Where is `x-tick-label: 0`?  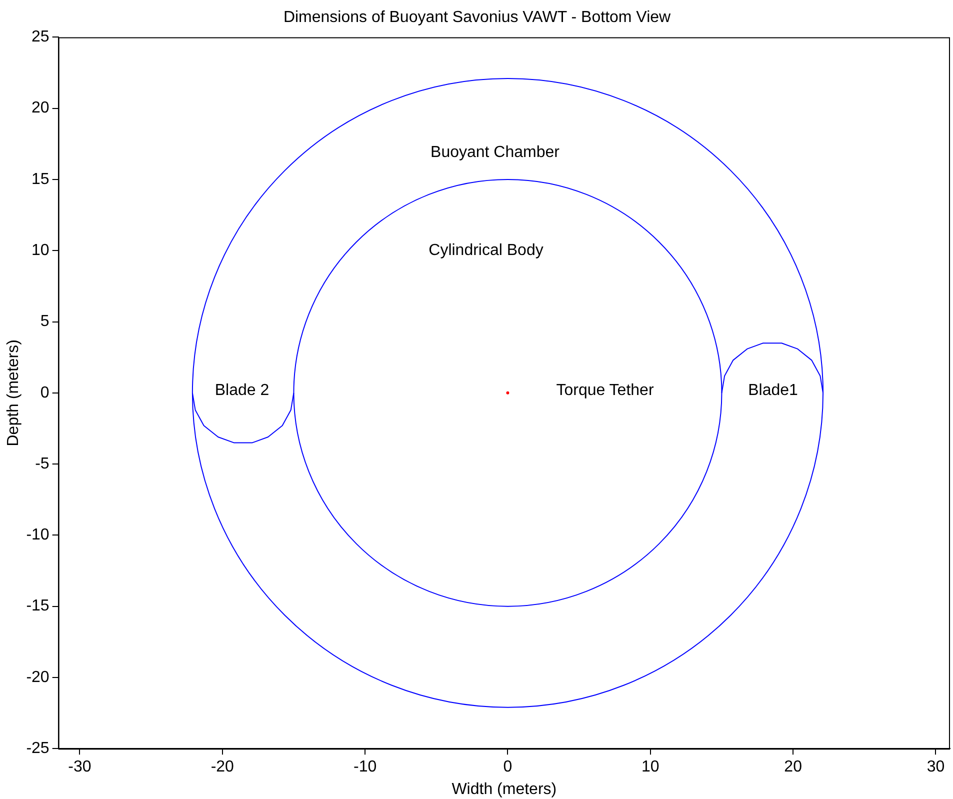
x-tick-label: 0 is located at coordinates (507, 767).